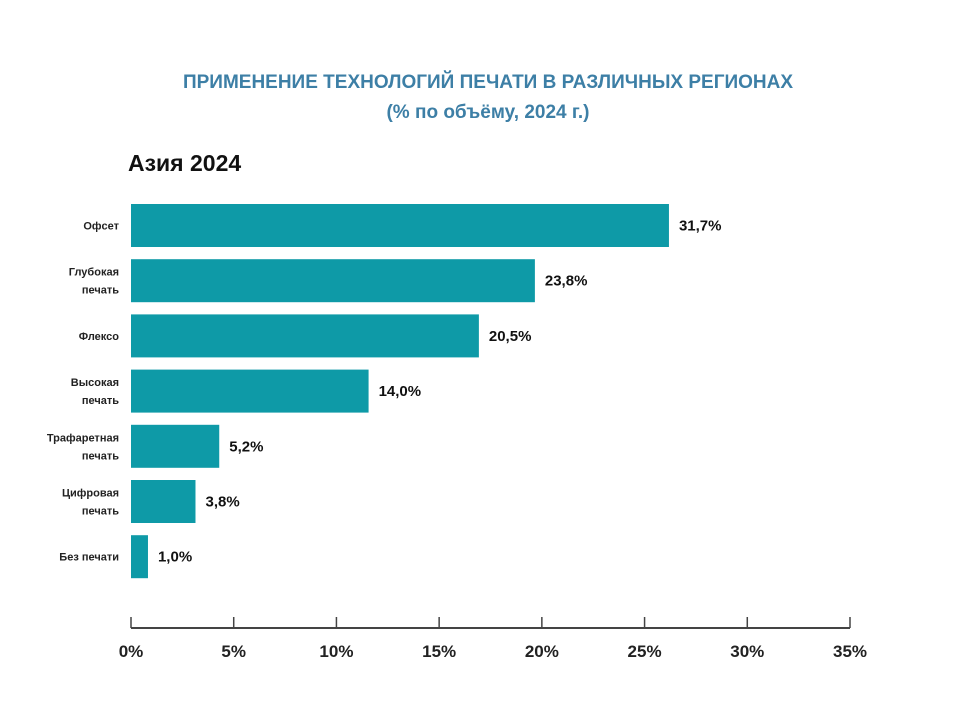 This screenshot has width=960, height=720. I want to click on data-label: 23,8%, so click(566, 281).